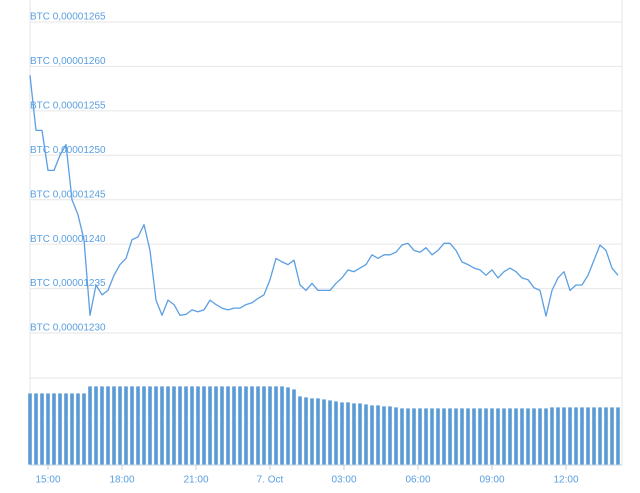 The height and width of the screenshot is (493, 640). Describe the element at coordinates (68, 17) in the screenshot. I see `y-tick-label: BTC 0,00001265` at that location.